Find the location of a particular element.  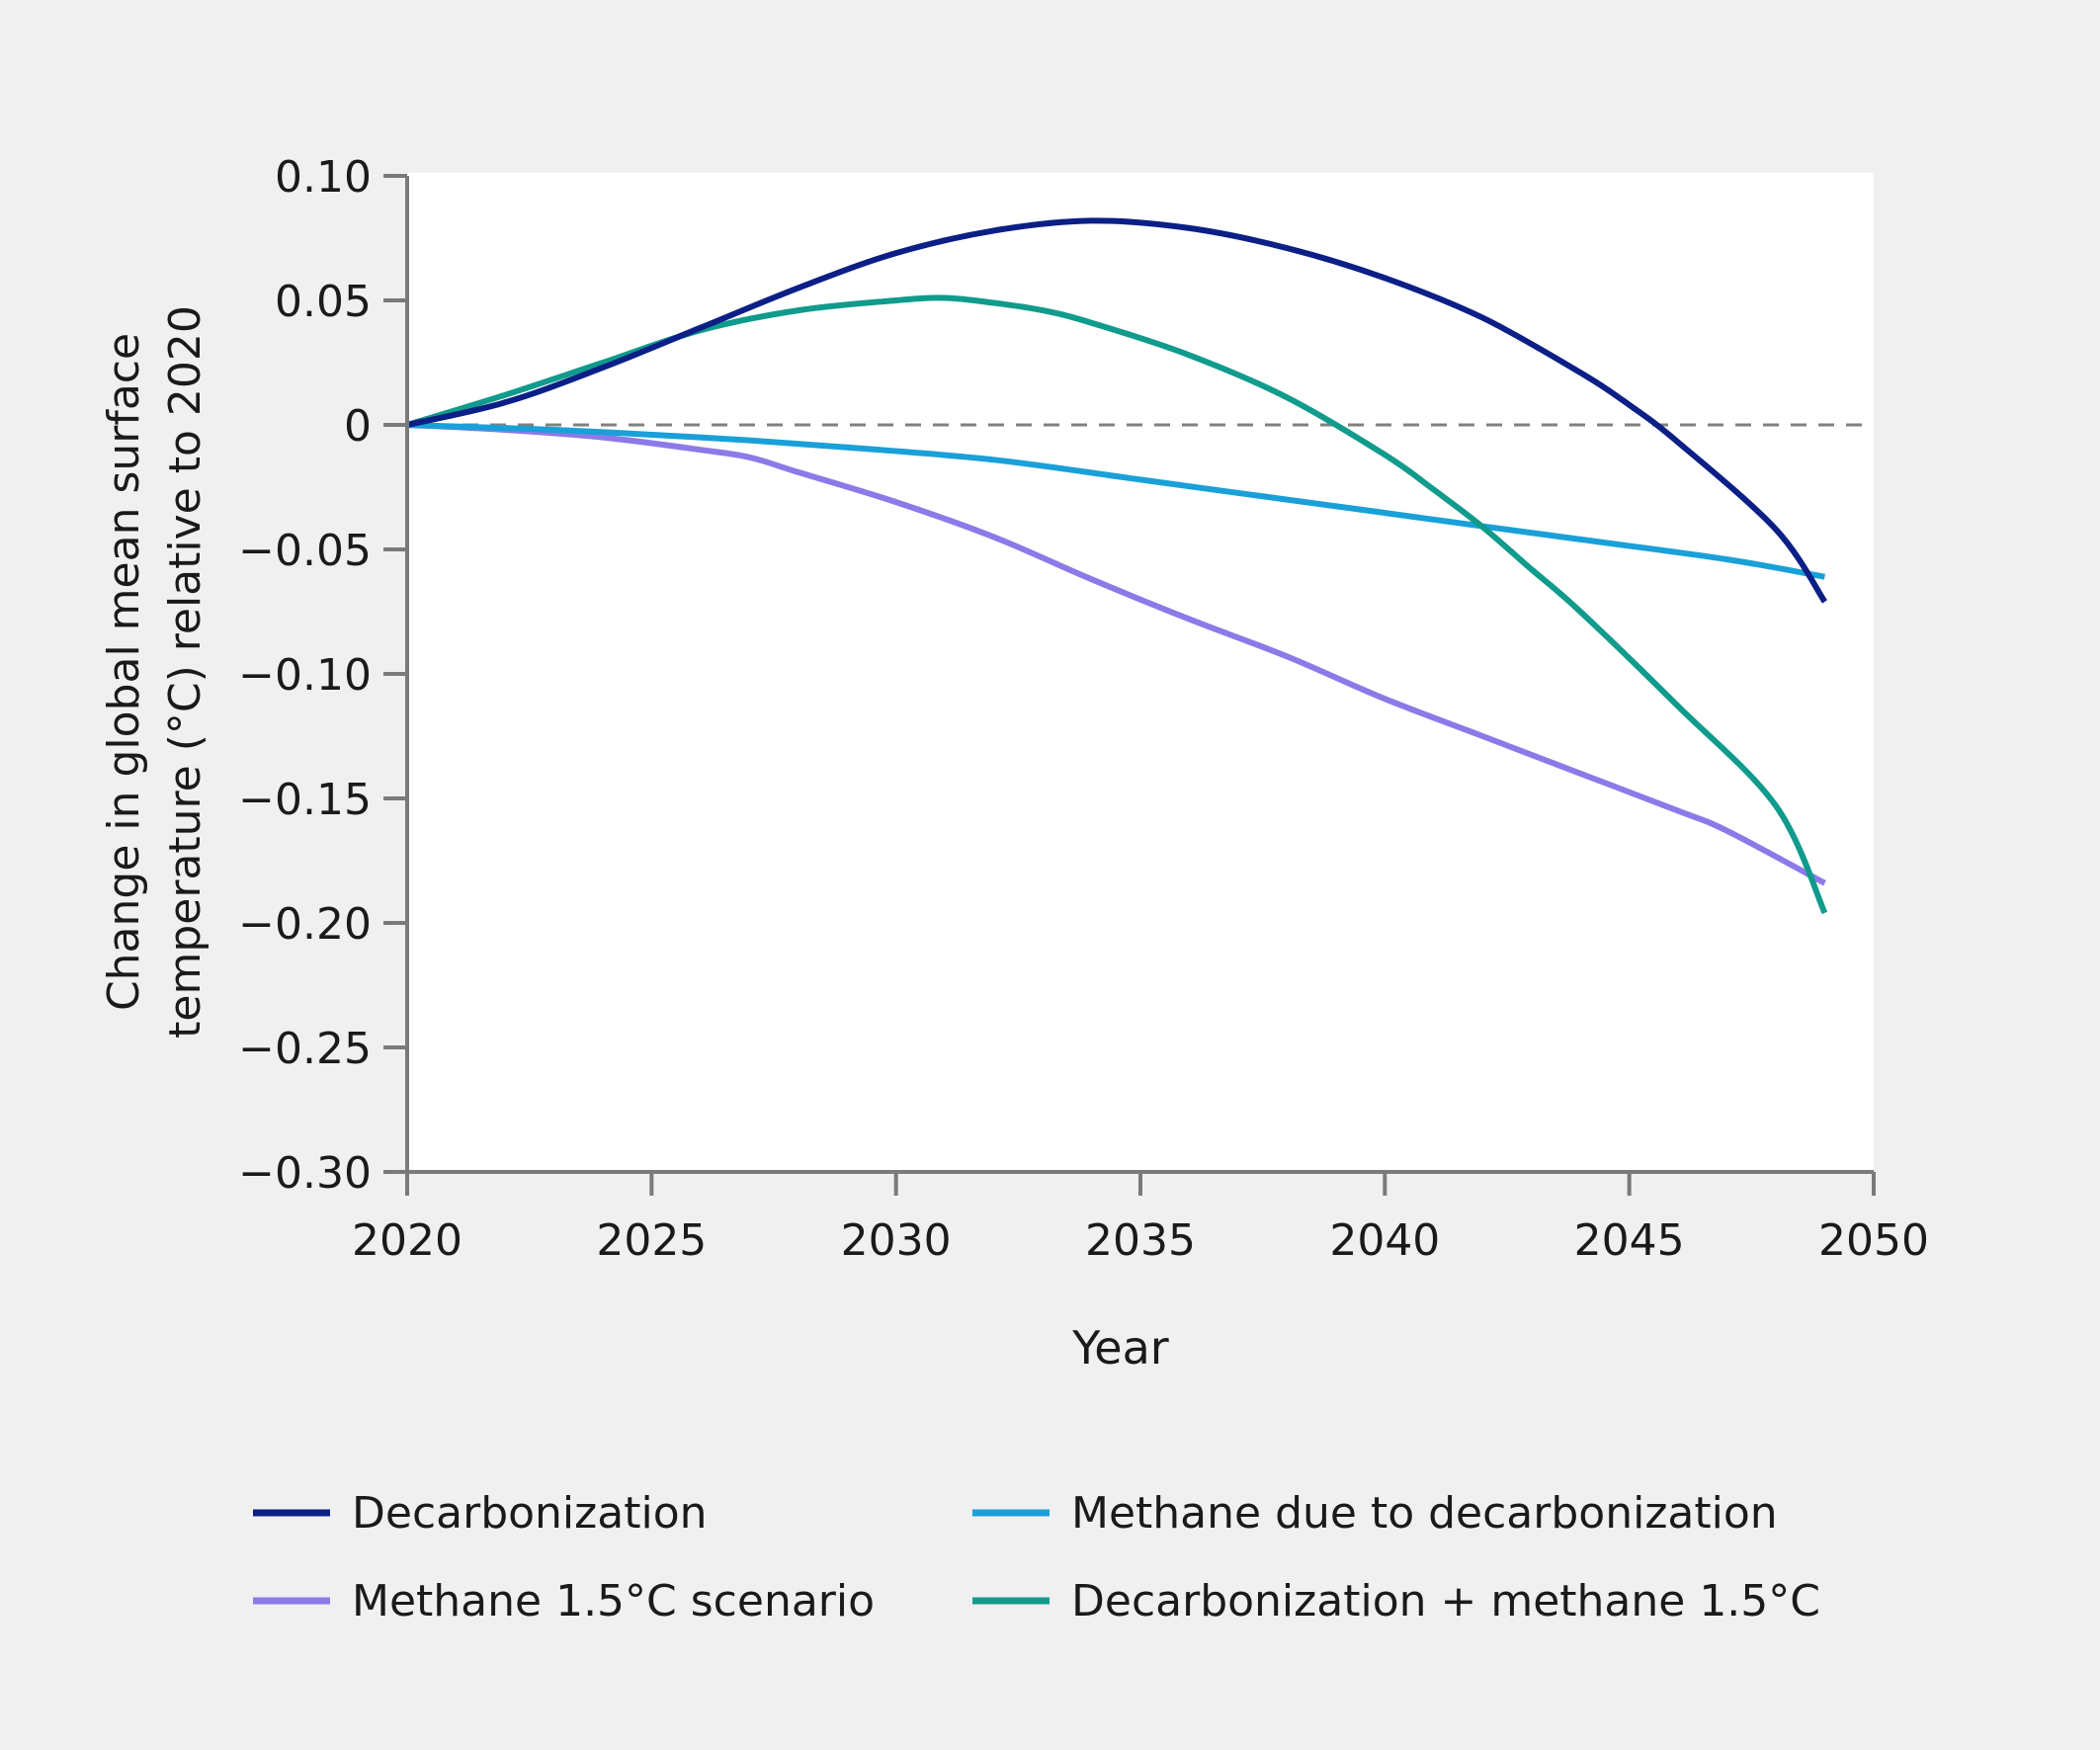

y-axis-label-line-2: temperature (°C) relative to 2020 is located at coordinates (185, 672).